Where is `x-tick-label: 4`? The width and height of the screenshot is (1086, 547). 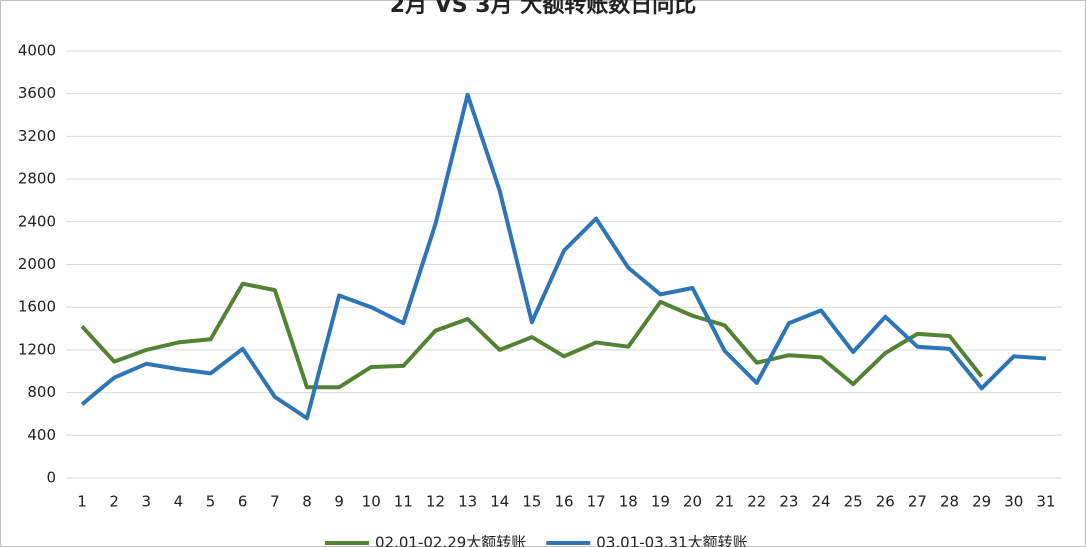
x-tick-label: 4 is located at coordinates (179, 502).